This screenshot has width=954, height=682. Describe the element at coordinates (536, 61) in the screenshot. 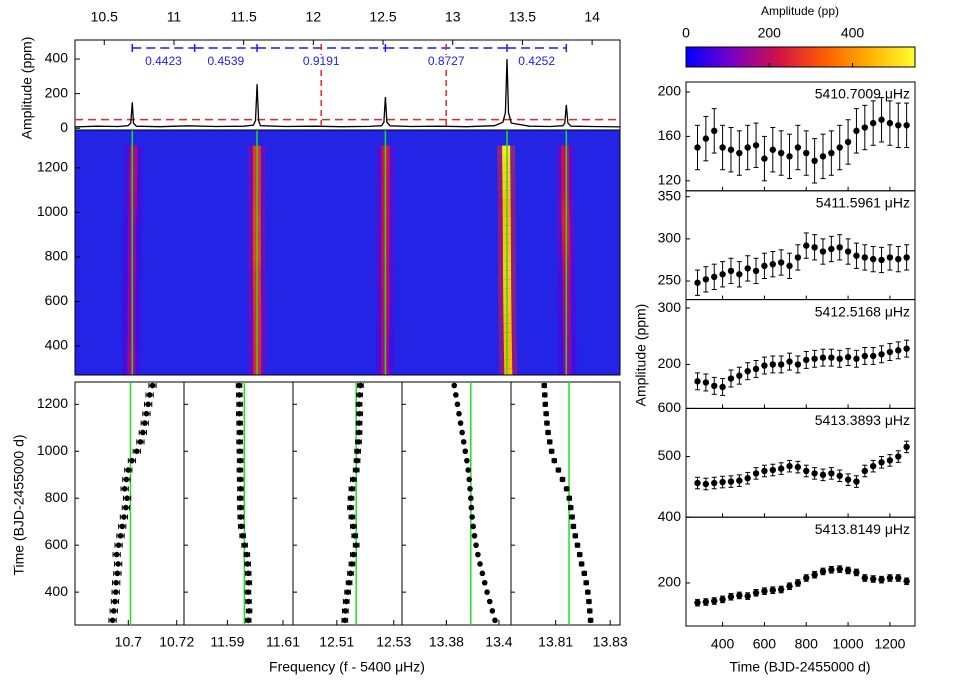

I see `spacing-label: 0.4252` at that location.